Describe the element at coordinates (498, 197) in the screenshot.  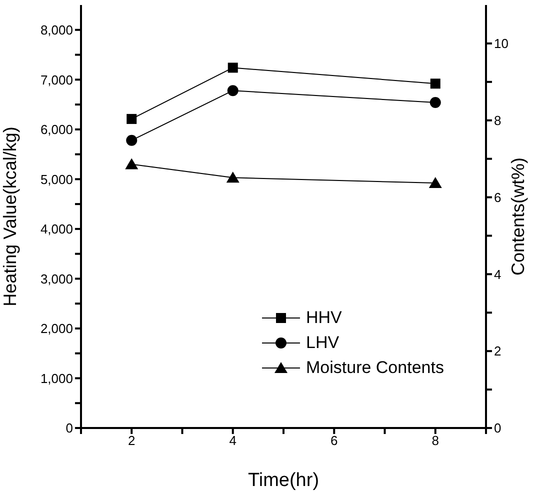
I see `y2-tick-label: 6` at that location.